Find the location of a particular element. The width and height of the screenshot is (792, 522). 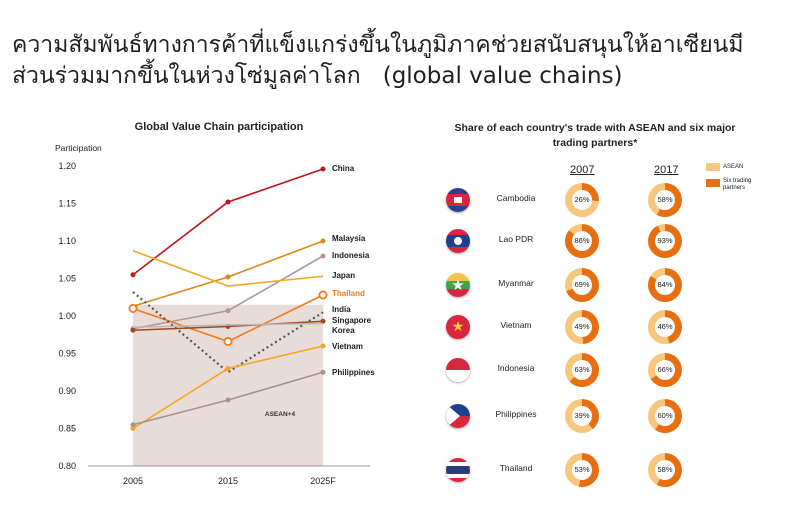

donut-percent-label: 49% is located at coordinates (582, 326).